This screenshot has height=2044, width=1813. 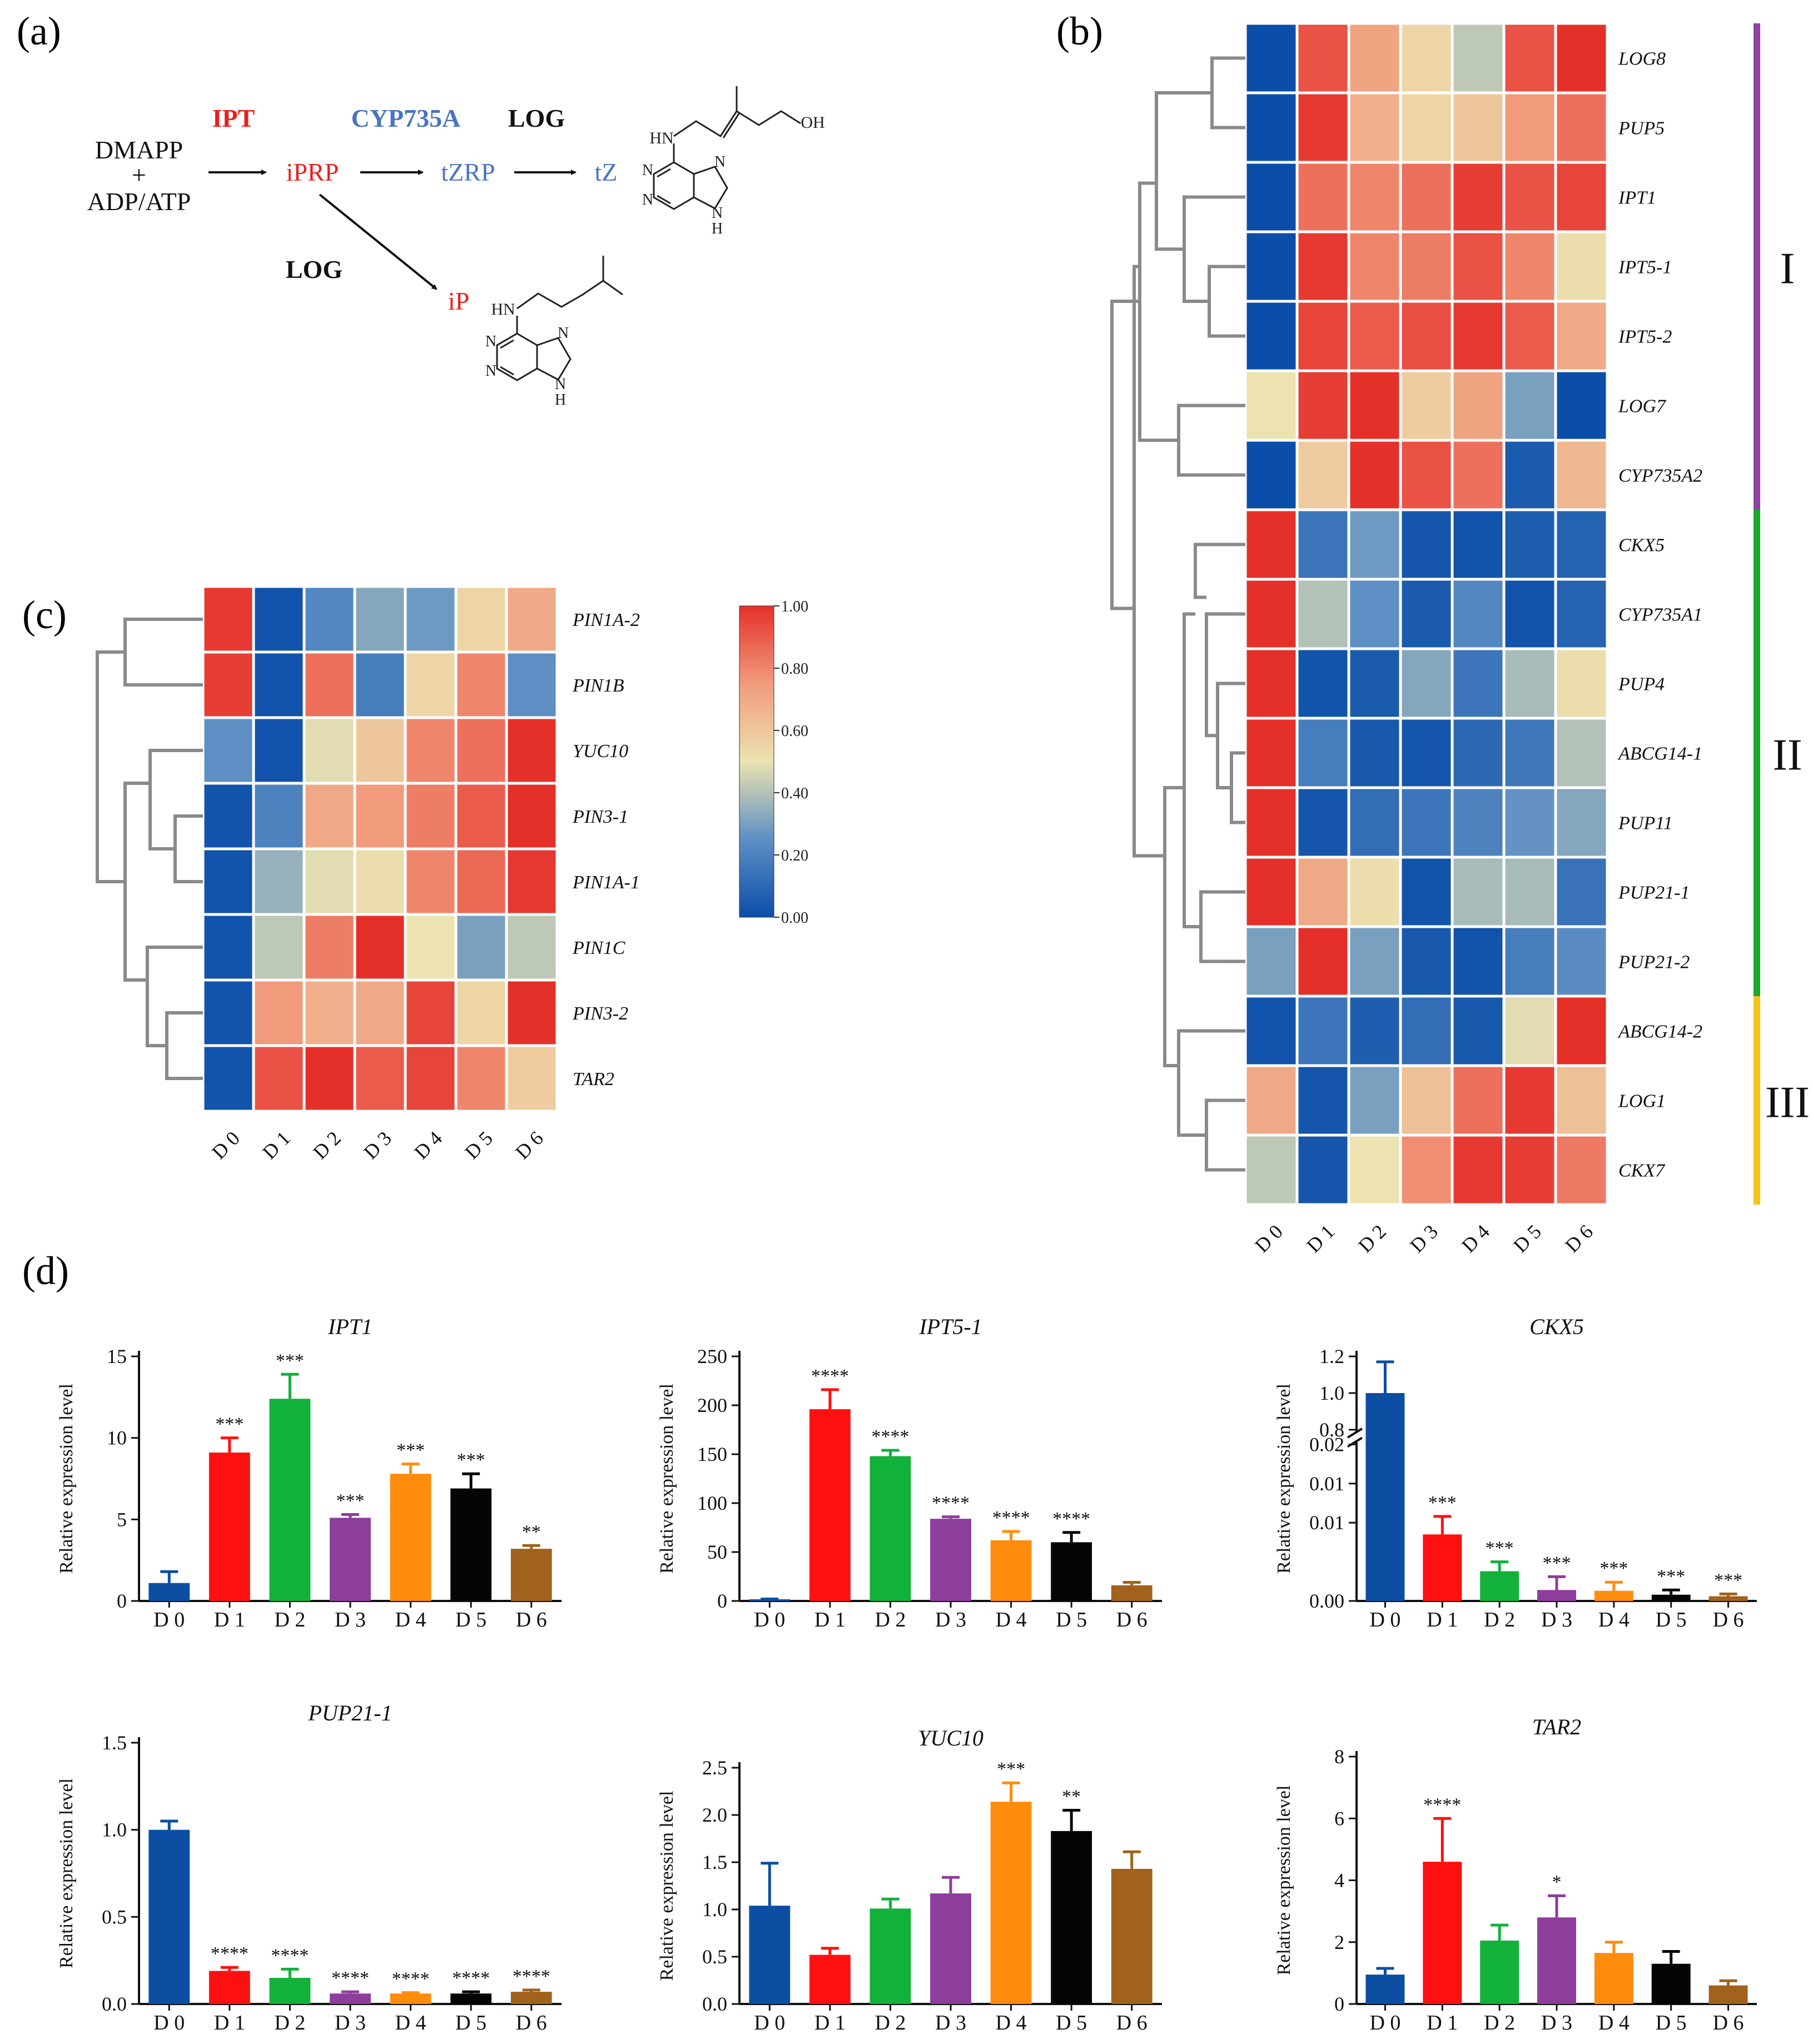 What do you see at coordinates (717, 214) in the screenshot?
I see `tz-atom-n4: N` at bounding box center [717, 214].